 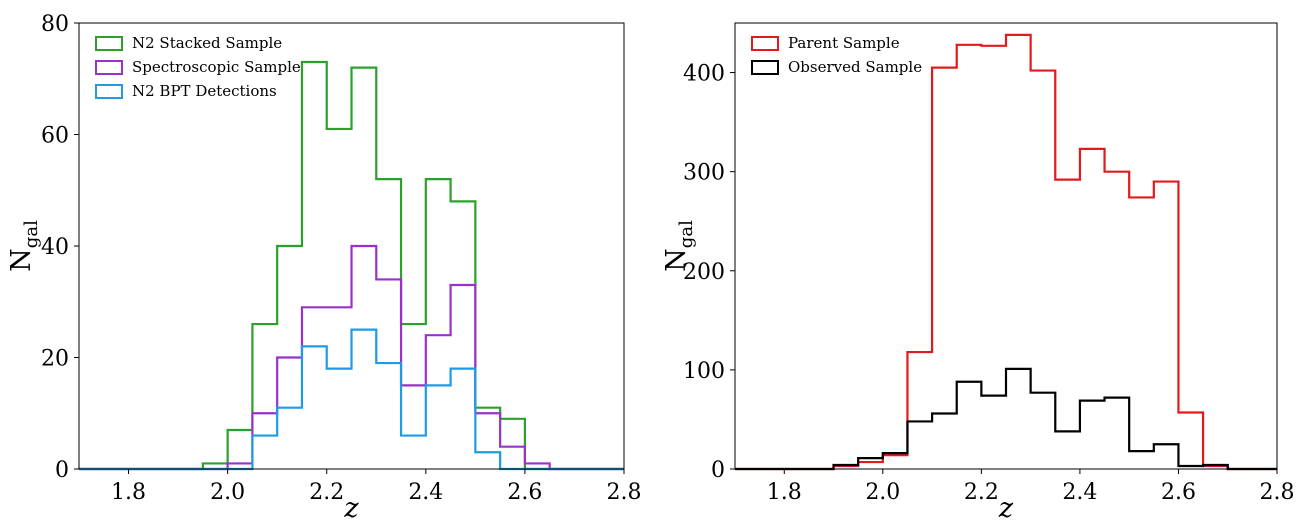 What do you see at coordinates (704, 272) in the screenshot?
I see `y-tick-label: 200` at bounding box center [704, 272].